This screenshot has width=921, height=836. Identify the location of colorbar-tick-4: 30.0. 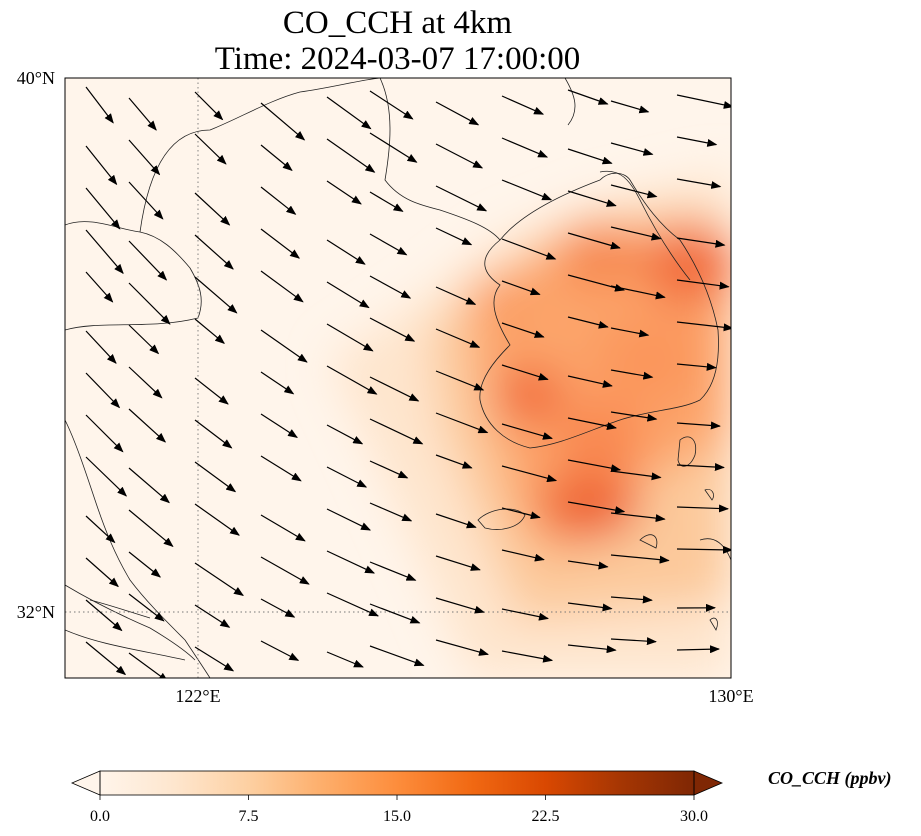
(694, 816).